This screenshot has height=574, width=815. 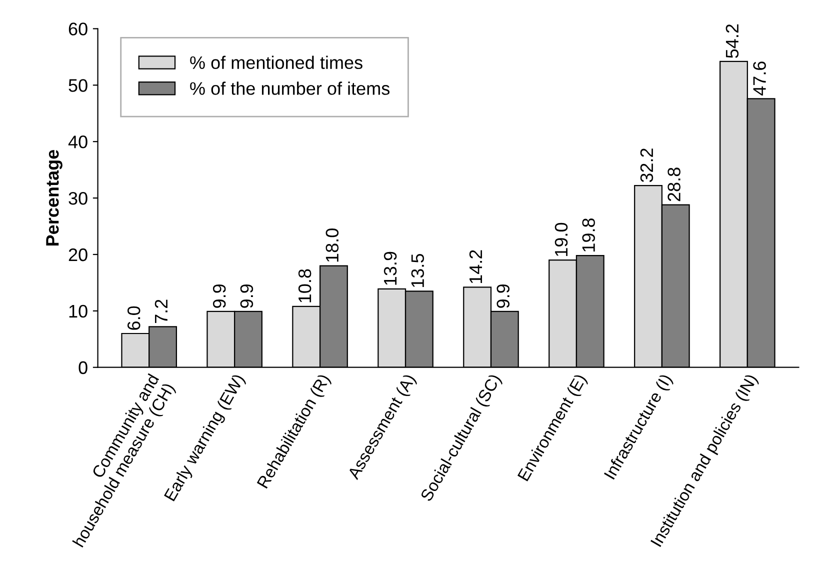 I want to click on y-tick-label: 40, so click(x=78, y=142).